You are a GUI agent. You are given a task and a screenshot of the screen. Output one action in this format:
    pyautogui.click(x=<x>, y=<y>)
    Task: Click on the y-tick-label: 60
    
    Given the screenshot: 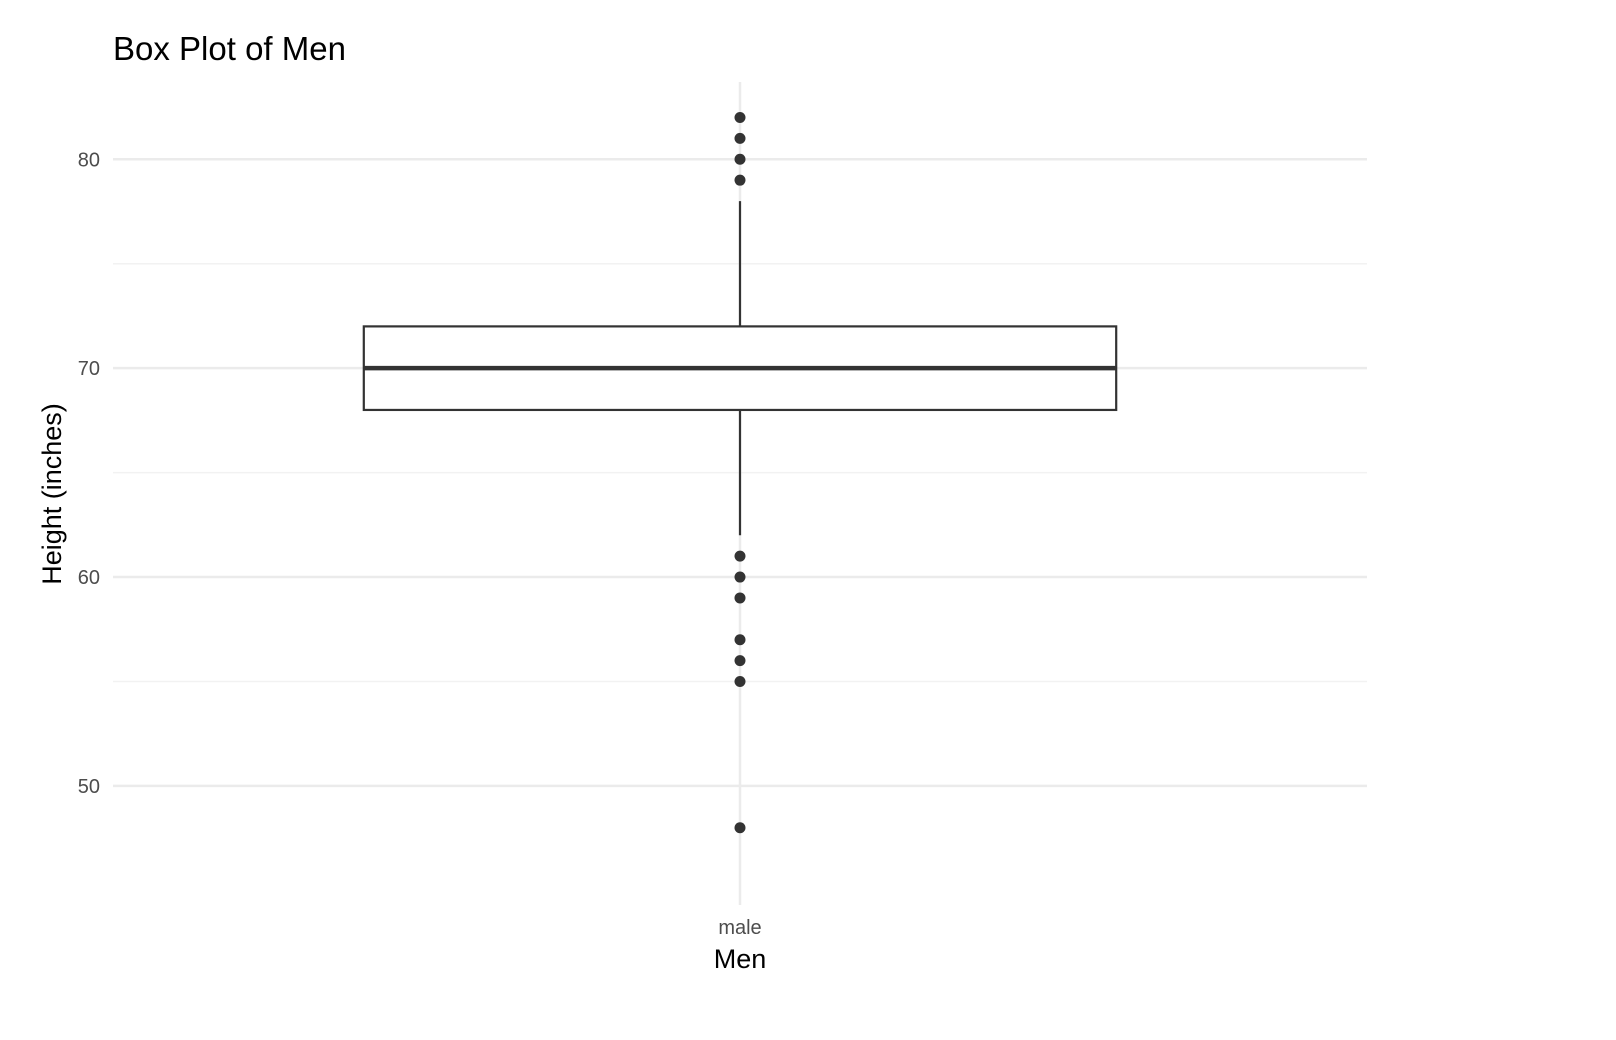 What is the action you would take?
    pyautogui.click(x=89, y=578)
    